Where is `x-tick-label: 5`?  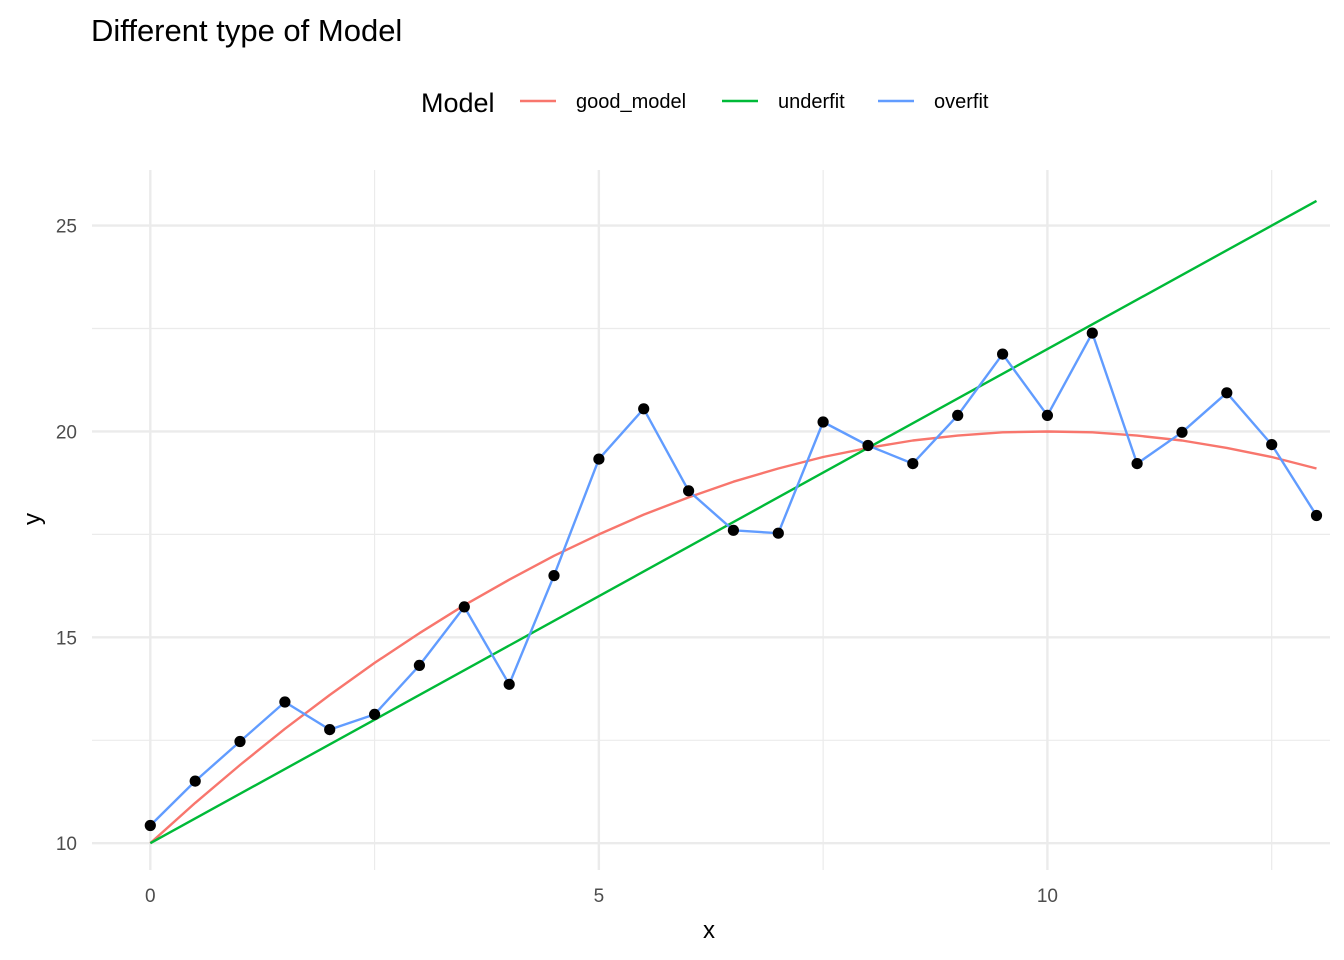 x-tick-label: 5 is located at coordinates (599, 896).